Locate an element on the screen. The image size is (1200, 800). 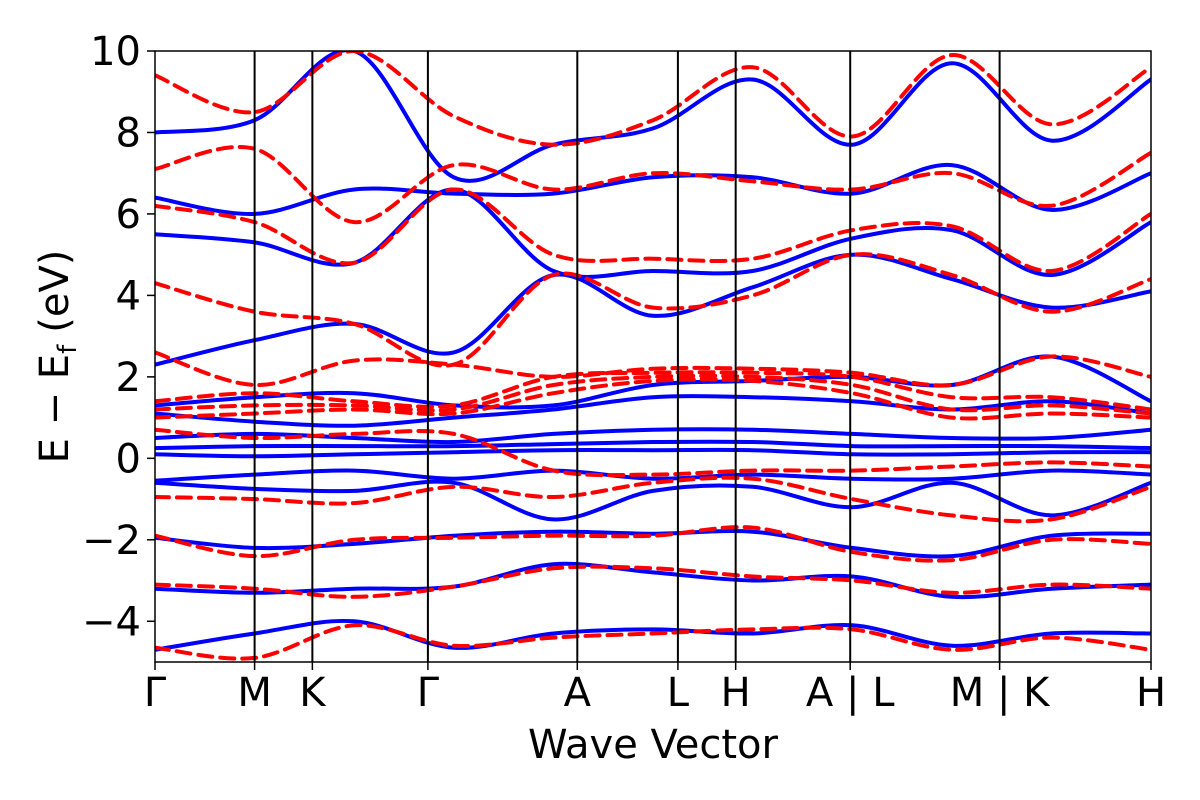
y-tick-label: 8 is located at coordinates (128, 133).